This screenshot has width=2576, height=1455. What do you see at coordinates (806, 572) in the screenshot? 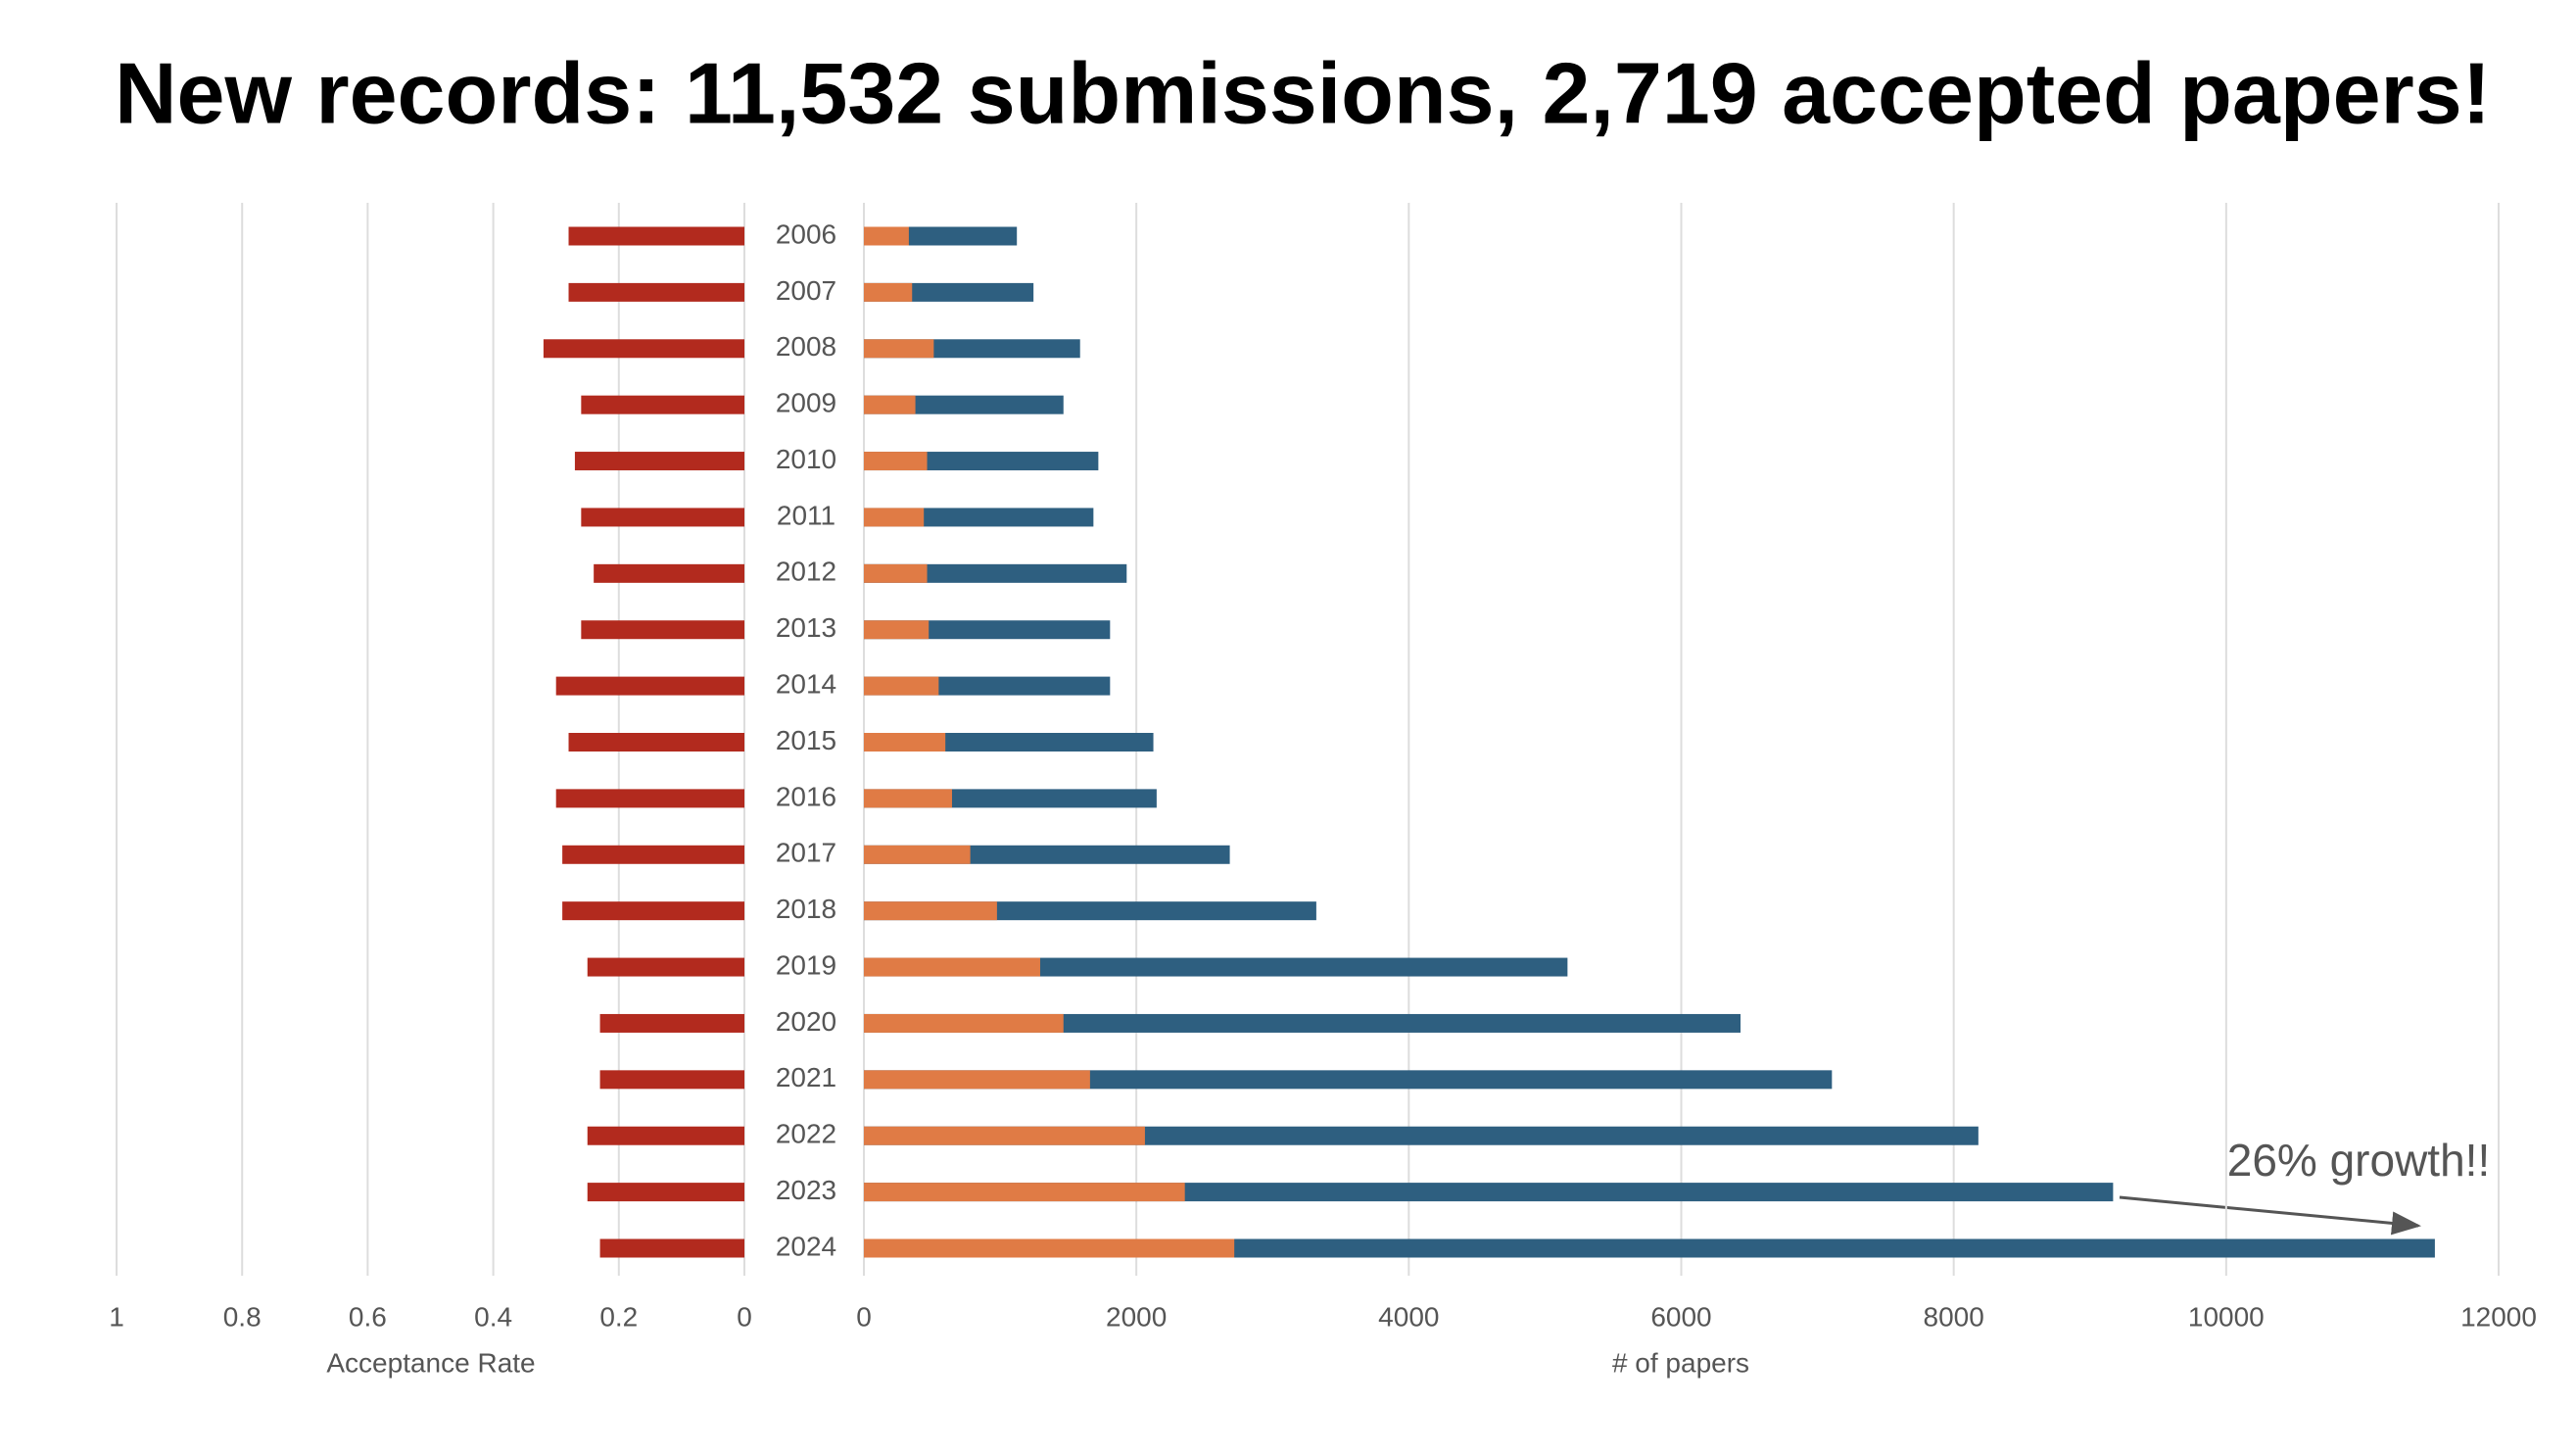
I see `category-label: 2012` at bounding box center [806, 572].